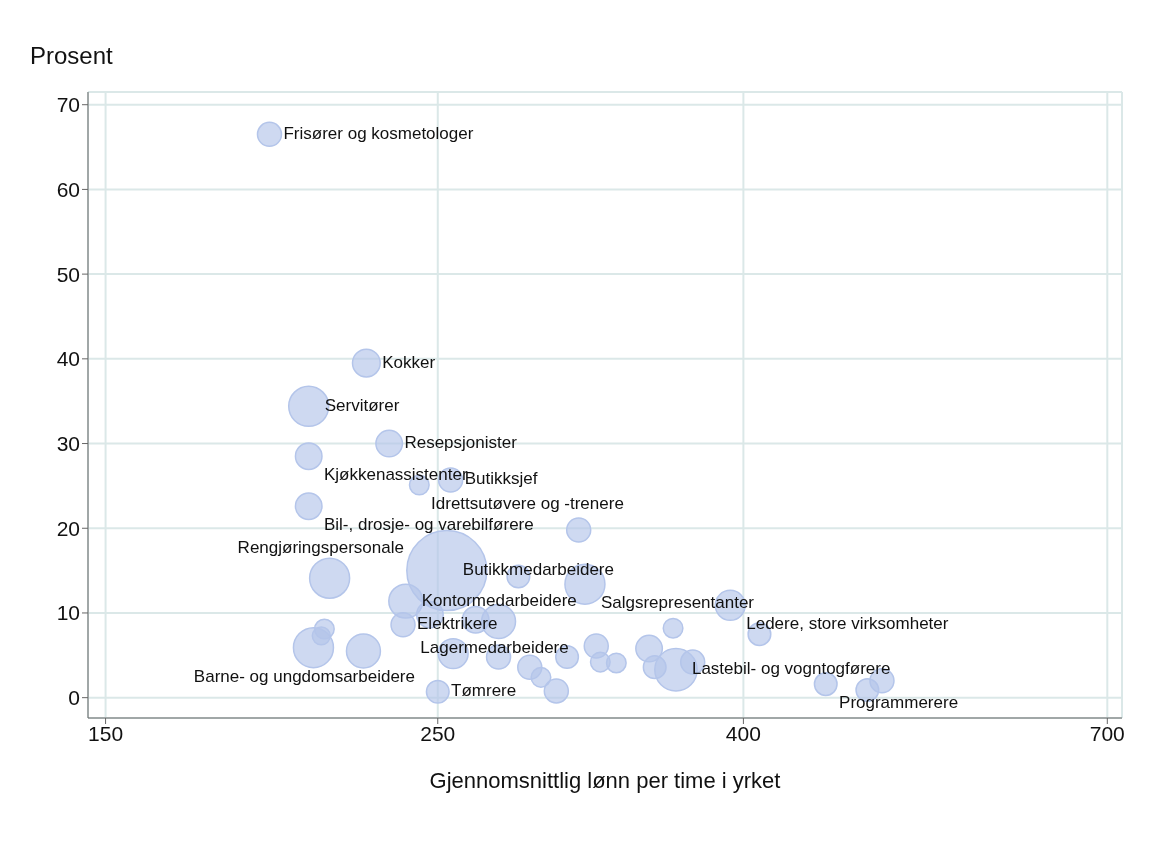 This screenshot has height=846, width=1150. I want to click on y-tick-label: 50, so click(68, 274).